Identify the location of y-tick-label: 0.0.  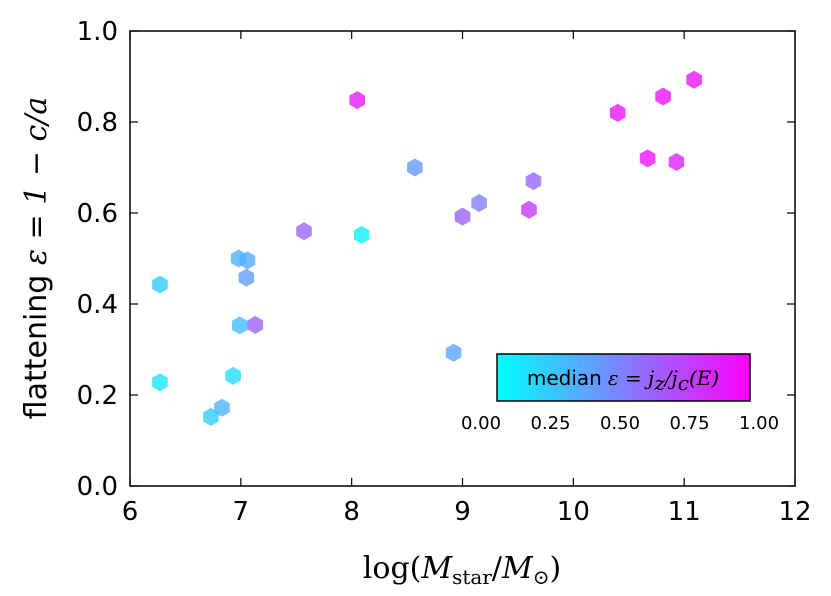
(97, 487).